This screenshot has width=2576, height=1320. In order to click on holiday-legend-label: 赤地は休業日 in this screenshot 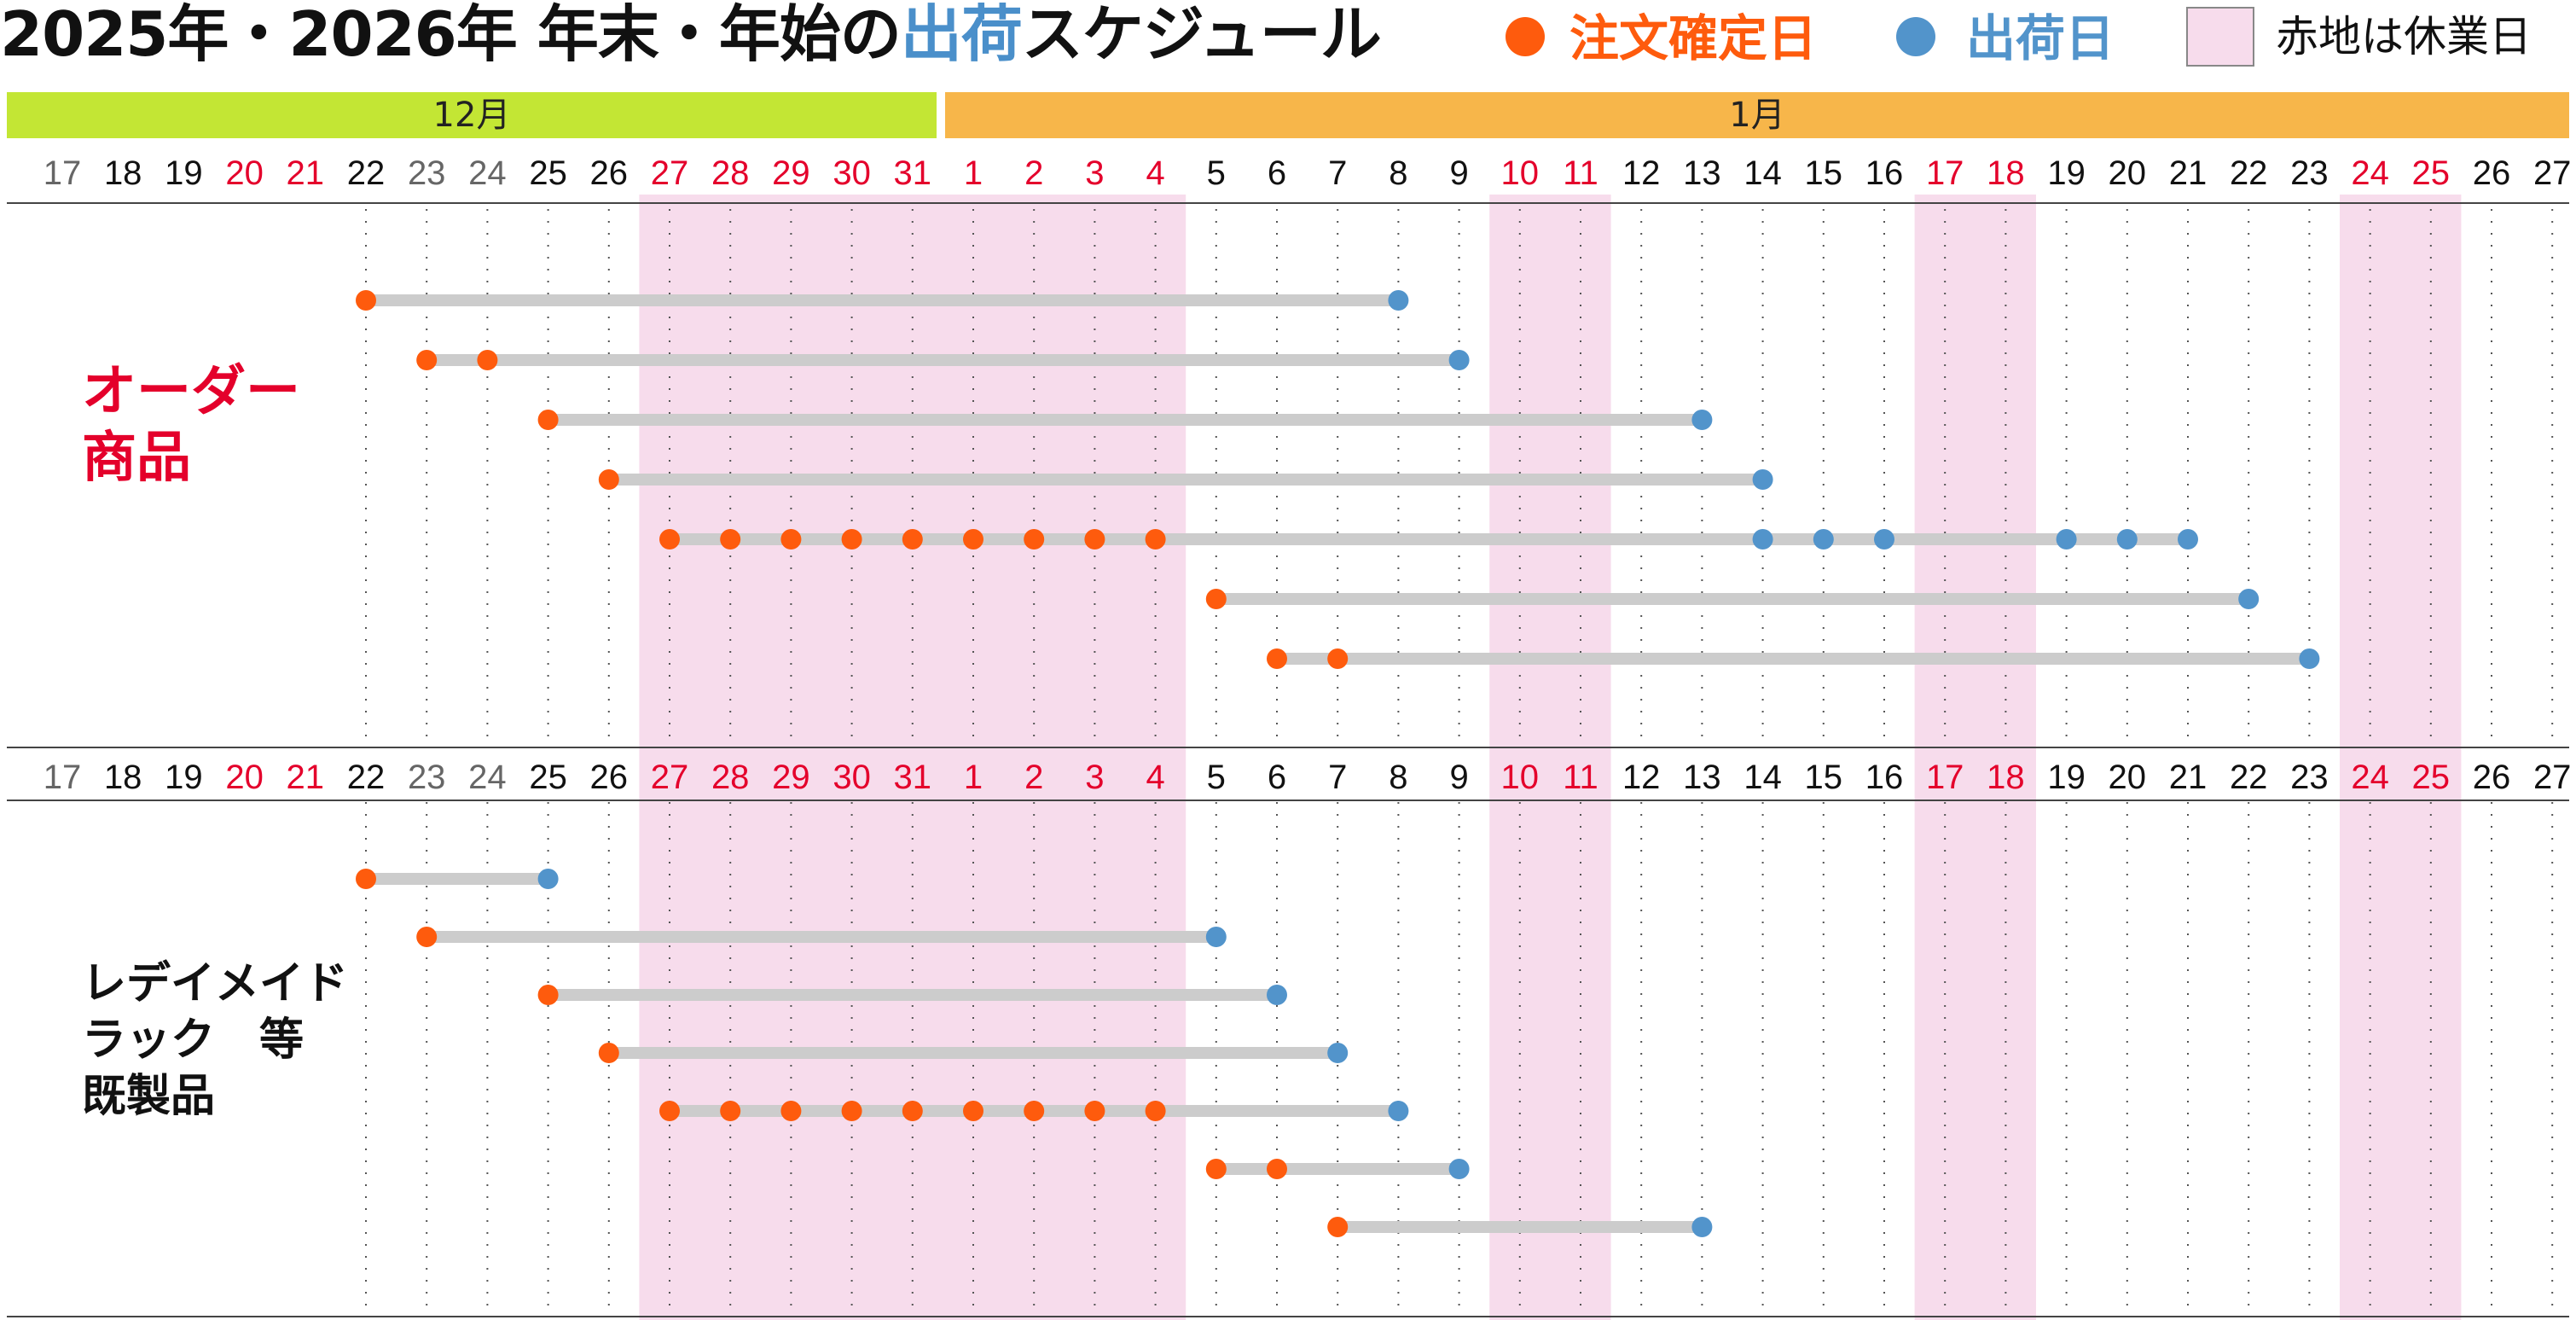, I will do `click(2404, 36)`.